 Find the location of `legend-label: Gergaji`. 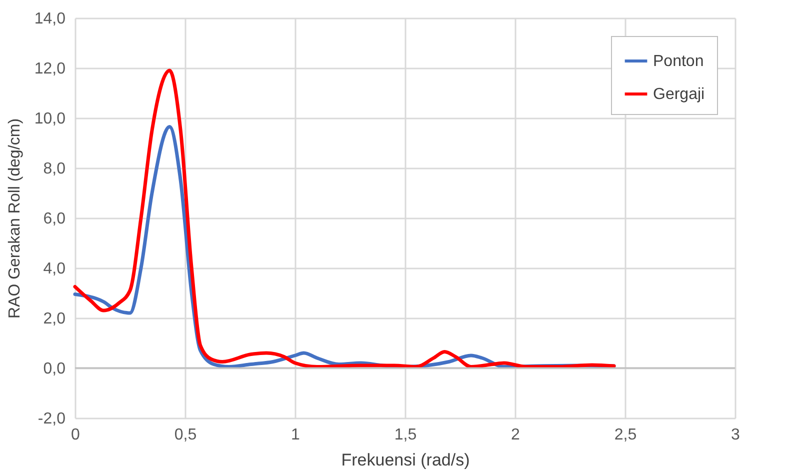

legend-label: Gergaji is located at coordinates (679, 94).